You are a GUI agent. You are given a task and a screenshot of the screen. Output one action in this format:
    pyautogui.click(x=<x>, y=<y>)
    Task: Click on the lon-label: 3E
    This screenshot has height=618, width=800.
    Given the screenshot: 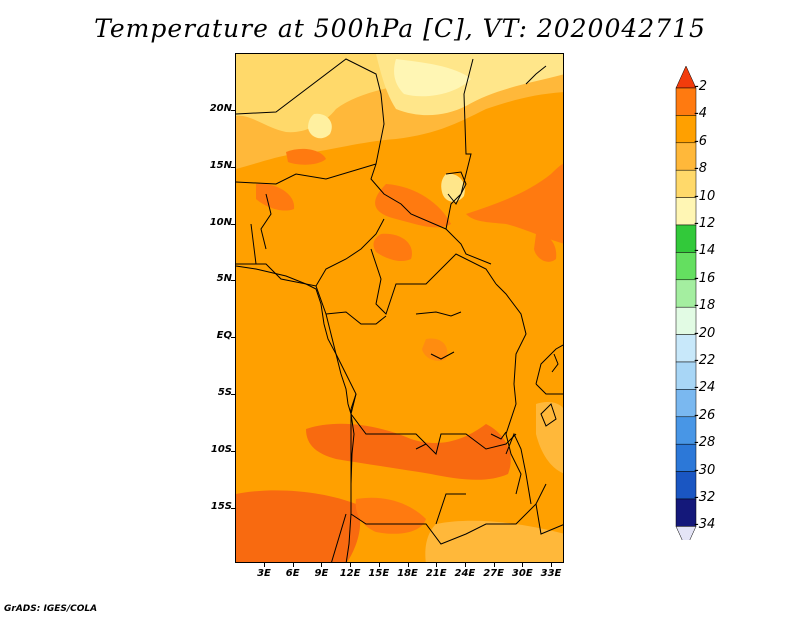 What is the action you would take?
    pyautogui.click(x=264, y=573)
    